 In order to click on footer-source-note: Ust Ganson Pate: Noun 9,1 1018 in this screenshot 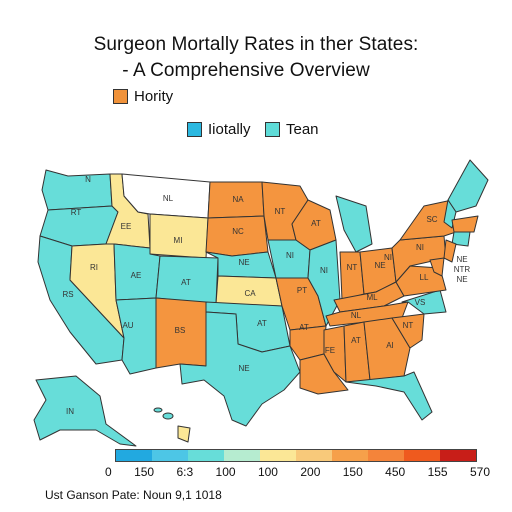, I will do `click(133, 495)`.